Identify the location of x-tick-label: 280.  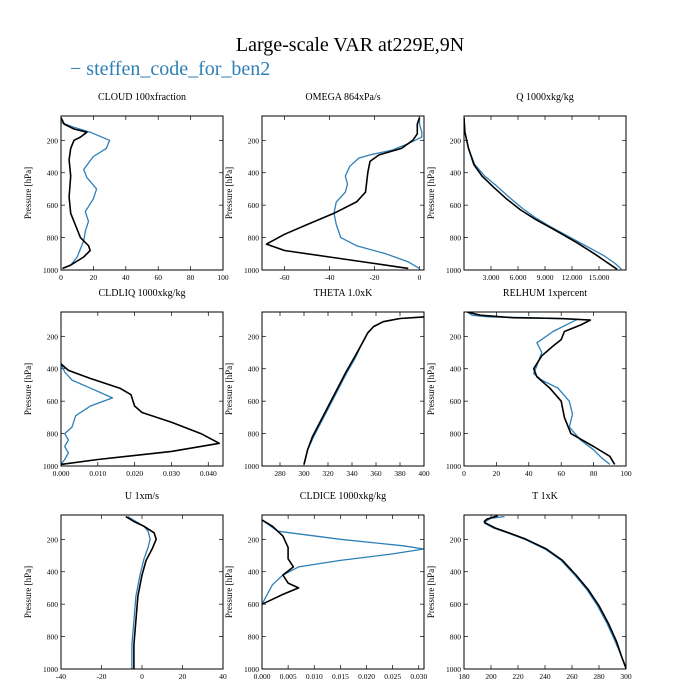
(599, 676).